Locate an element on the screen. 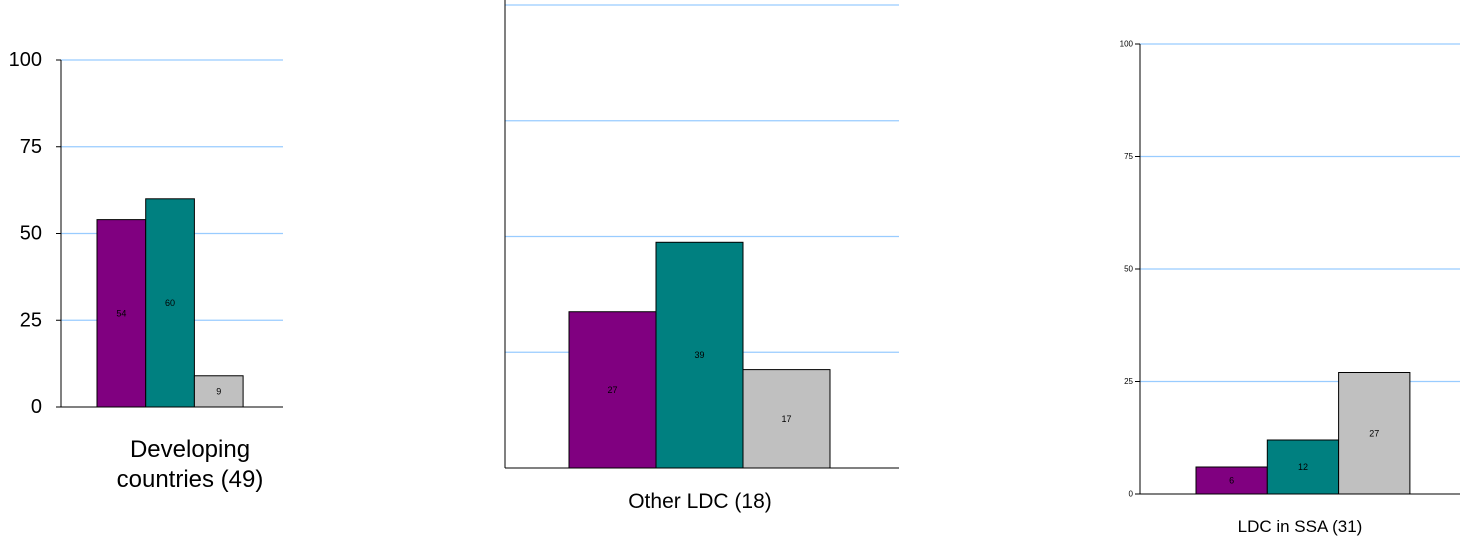 This screenshot has width=1460, height=548. category-label-line: countries (49) is located at coordinates (190, 479).